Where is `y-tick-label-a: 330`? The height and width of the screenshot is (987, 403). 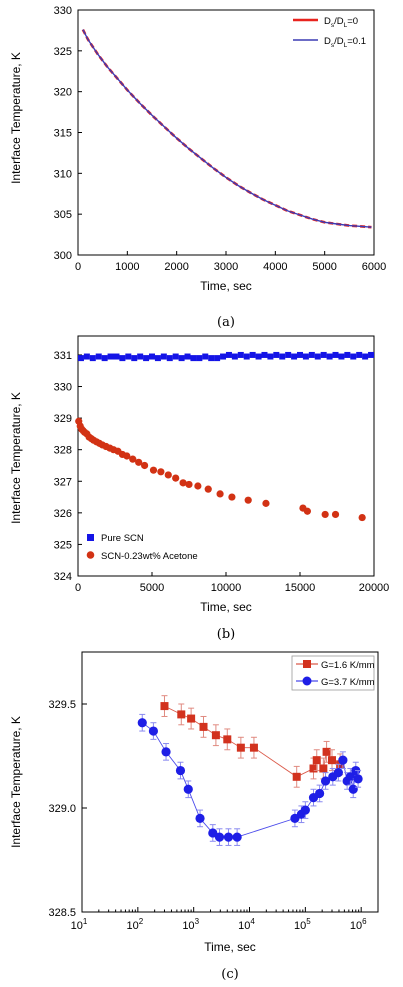 y-tick-label-a: 330 is located at coordinates (63, 11).